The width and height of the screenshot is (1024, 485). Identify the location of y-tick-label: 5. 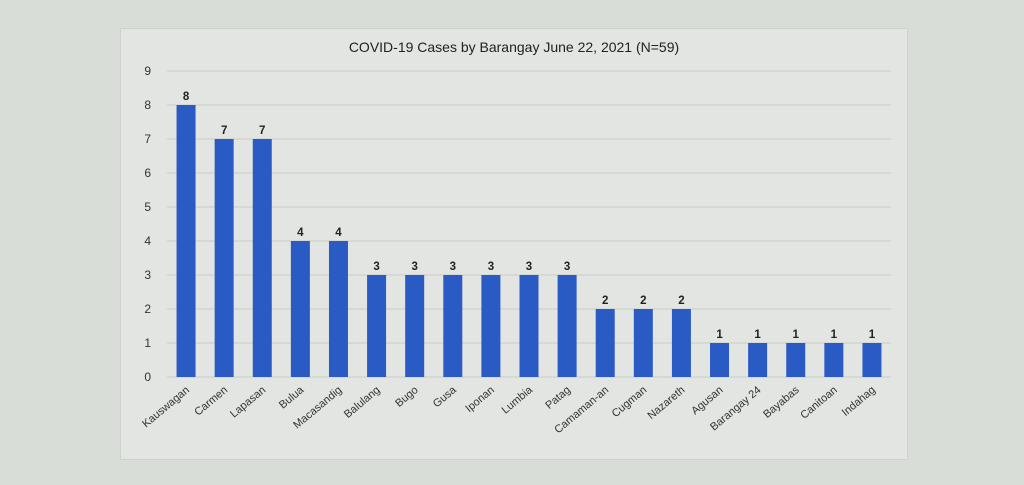
(147, 207).